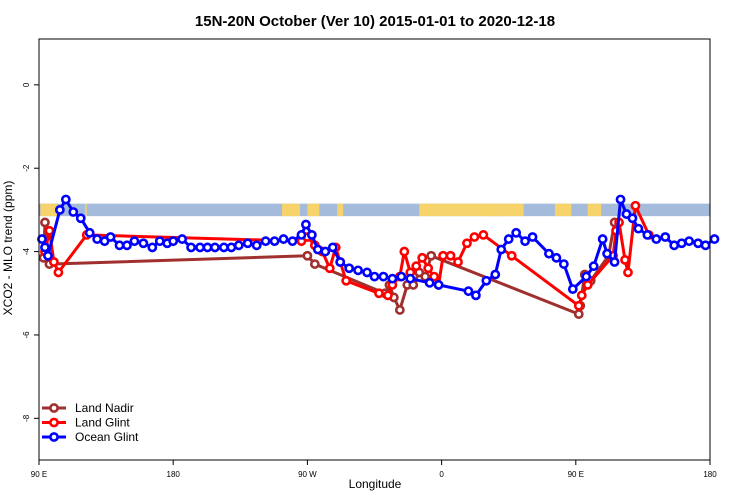  What do you see at coordinates (26, 418) in the screenshot?
I see `y-tick-label: -8` at bounding box center [26, 418].